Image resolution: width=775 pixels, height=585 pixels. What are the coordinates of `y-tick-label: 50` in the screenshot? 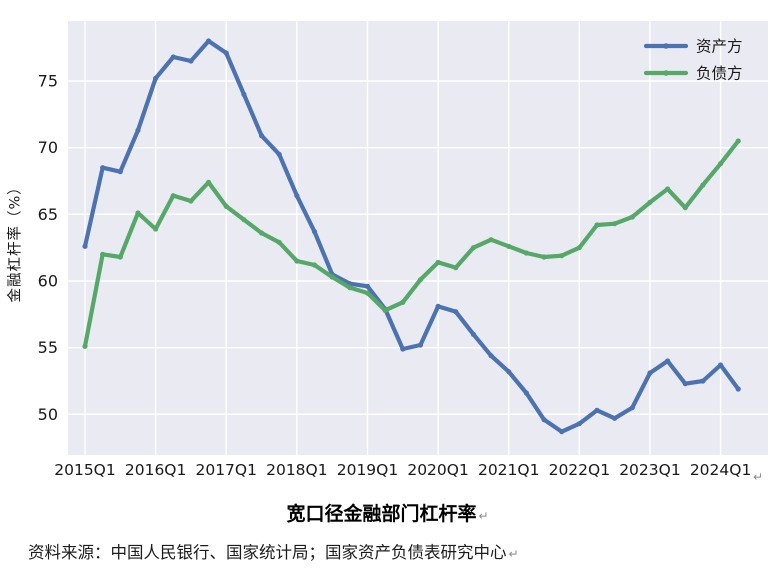 It's located at (48, 414).